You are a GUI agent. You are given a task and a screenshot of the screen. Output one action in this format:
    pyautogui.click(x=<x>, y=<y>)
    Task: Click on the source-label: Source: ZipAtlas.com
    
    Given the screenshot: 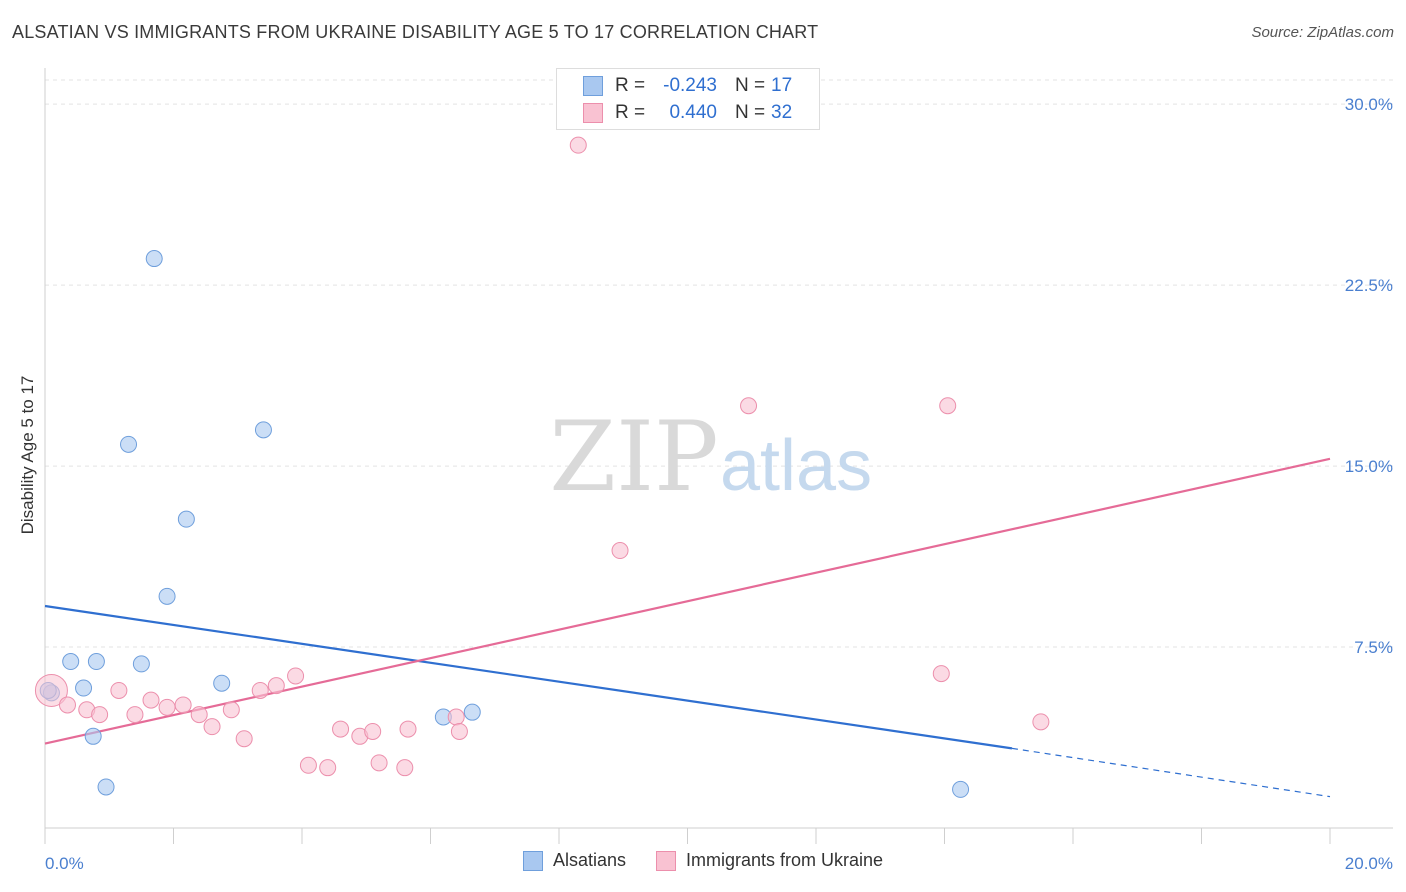 What is the action you would take?
    pyautogui.click(x=1322, y=32)
    